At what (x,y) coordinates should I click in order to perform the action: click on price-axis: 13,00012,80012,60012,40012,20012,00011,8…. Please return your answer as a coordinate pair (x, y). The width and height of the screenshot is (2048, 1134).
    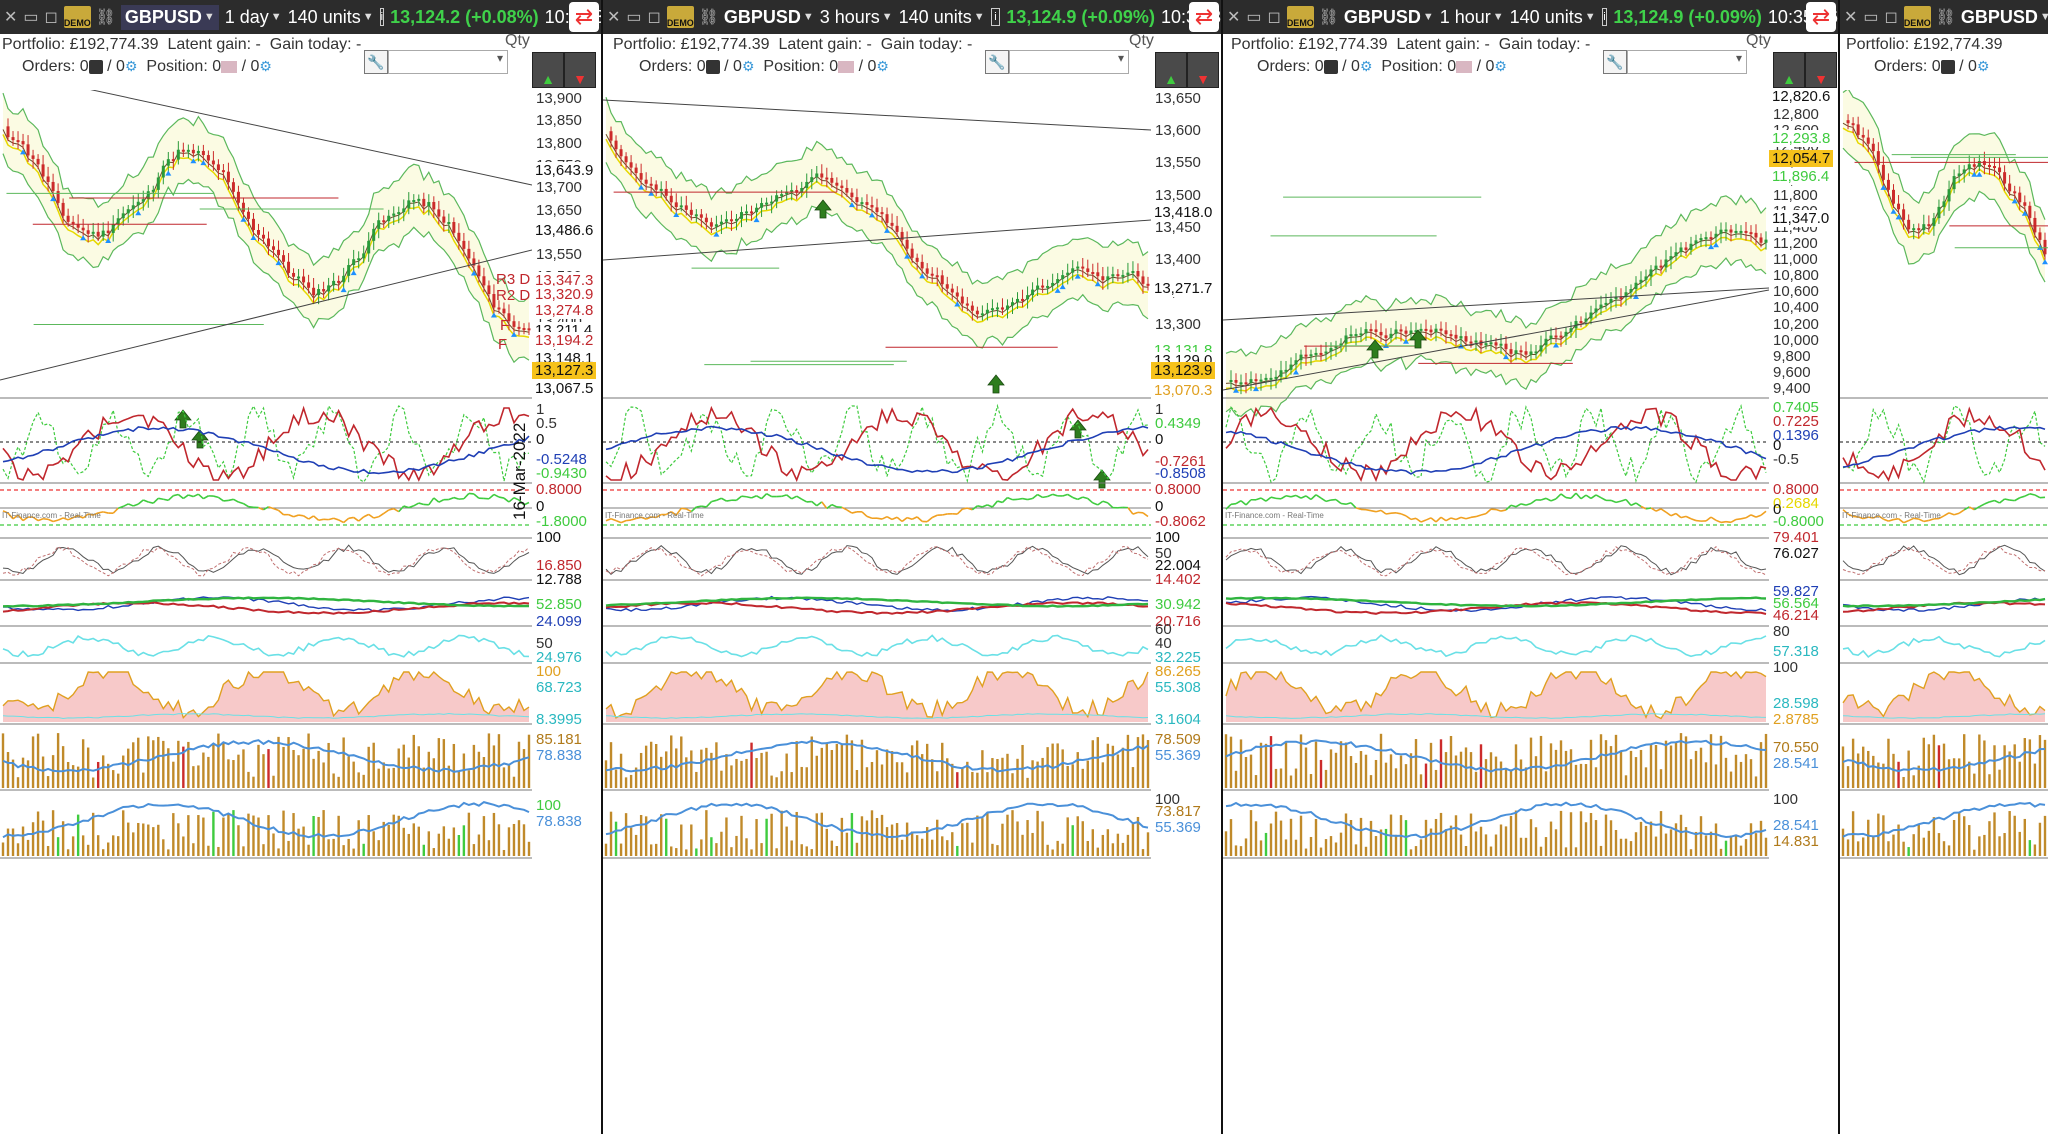
    Looking at the image, I should click on (1803, 611).